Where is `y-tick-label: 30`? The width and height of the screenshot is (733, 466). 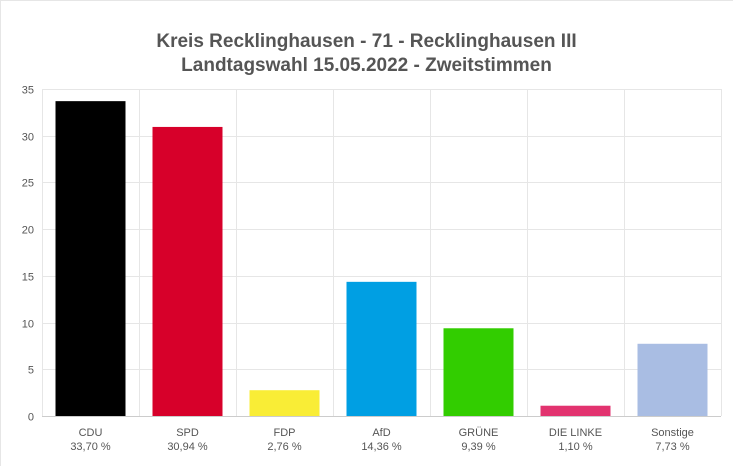
y-tick-label: 30 is located at coordinates (28, 138).